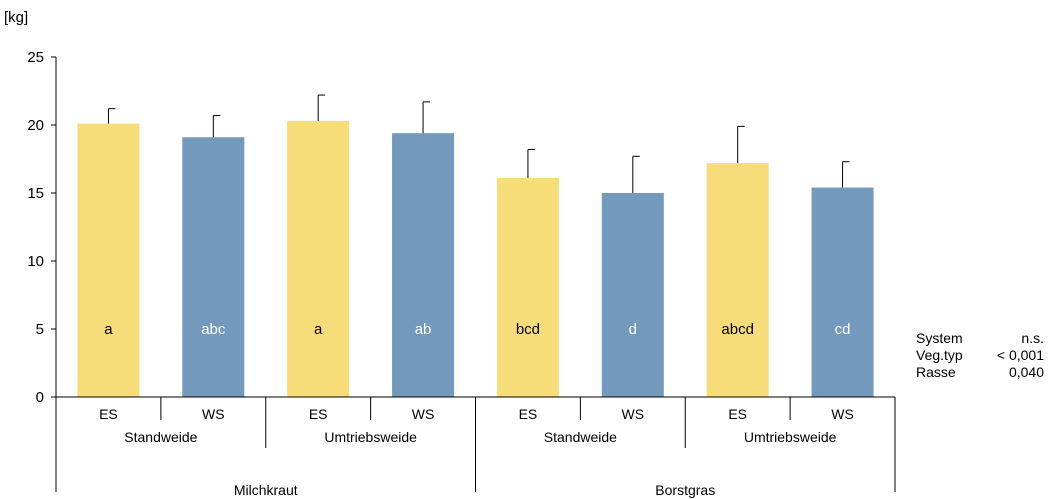 This screenshot has height=499, width=1049. I want to click on stat-value-0: n.s., so click(1032, 338).